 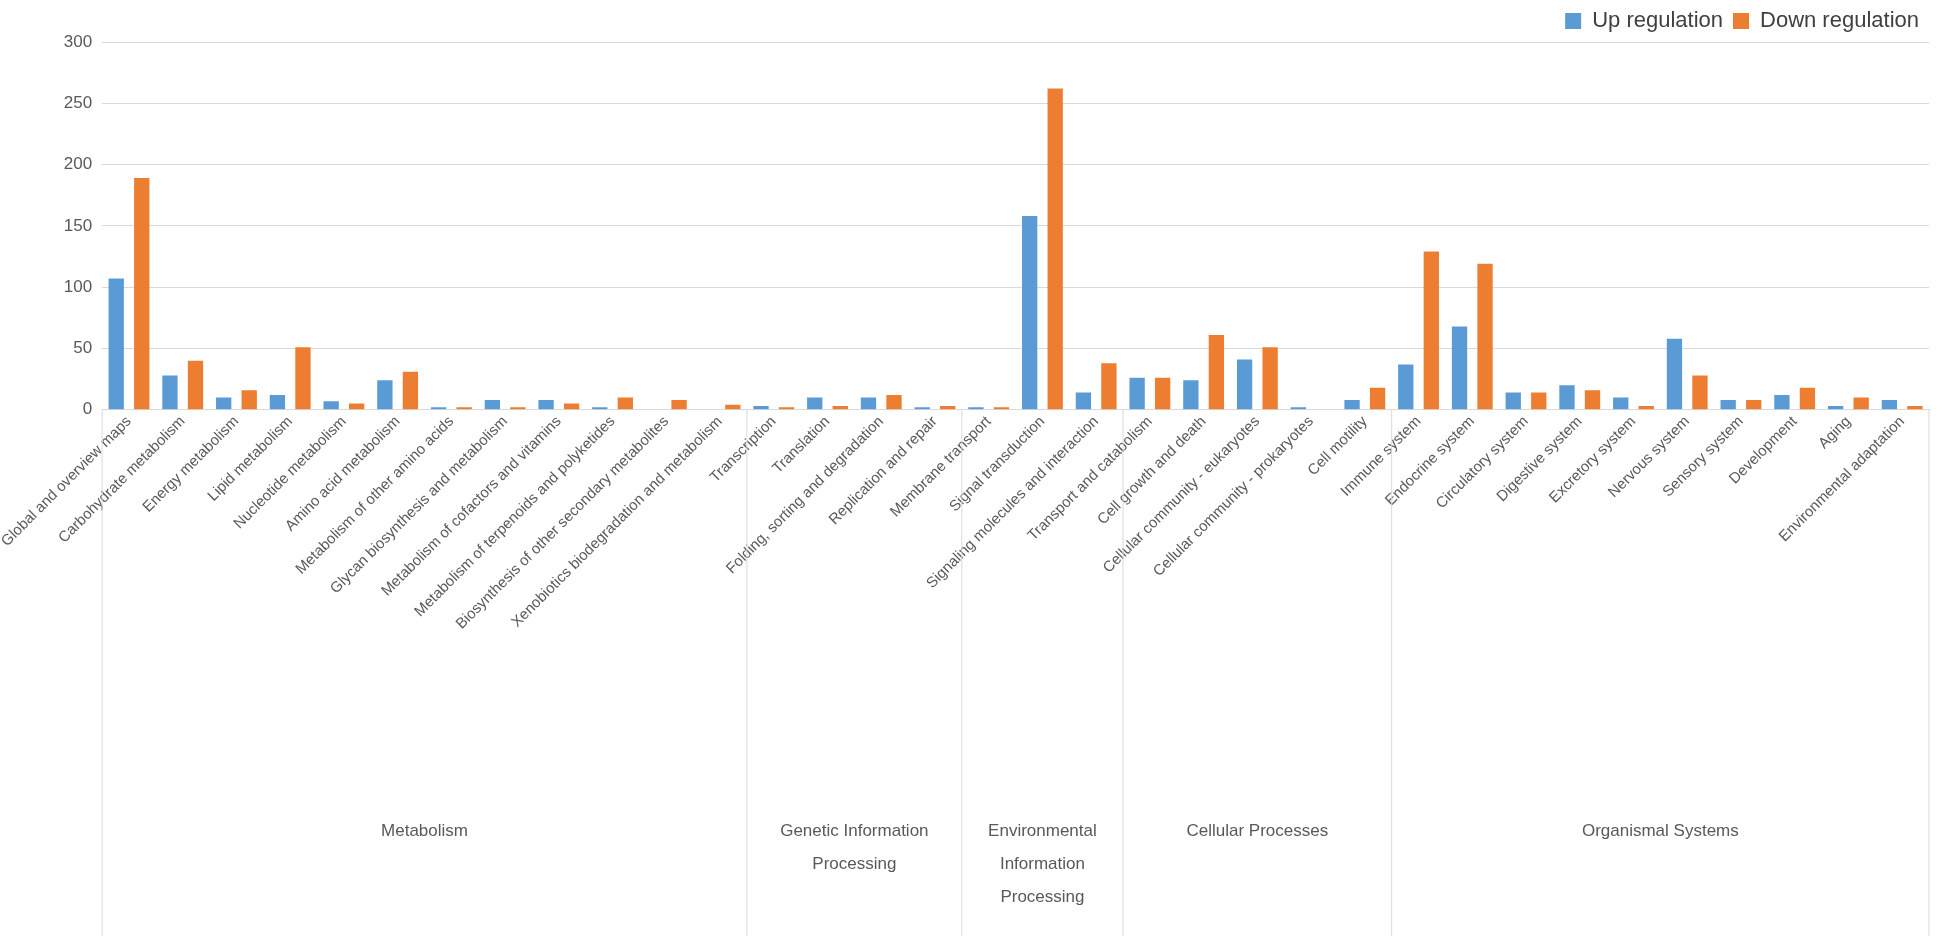 What do you see at coordinates (78, 41) in the screenshot?
I see `y-tick-label: 300` at bounding box center [78, 41].